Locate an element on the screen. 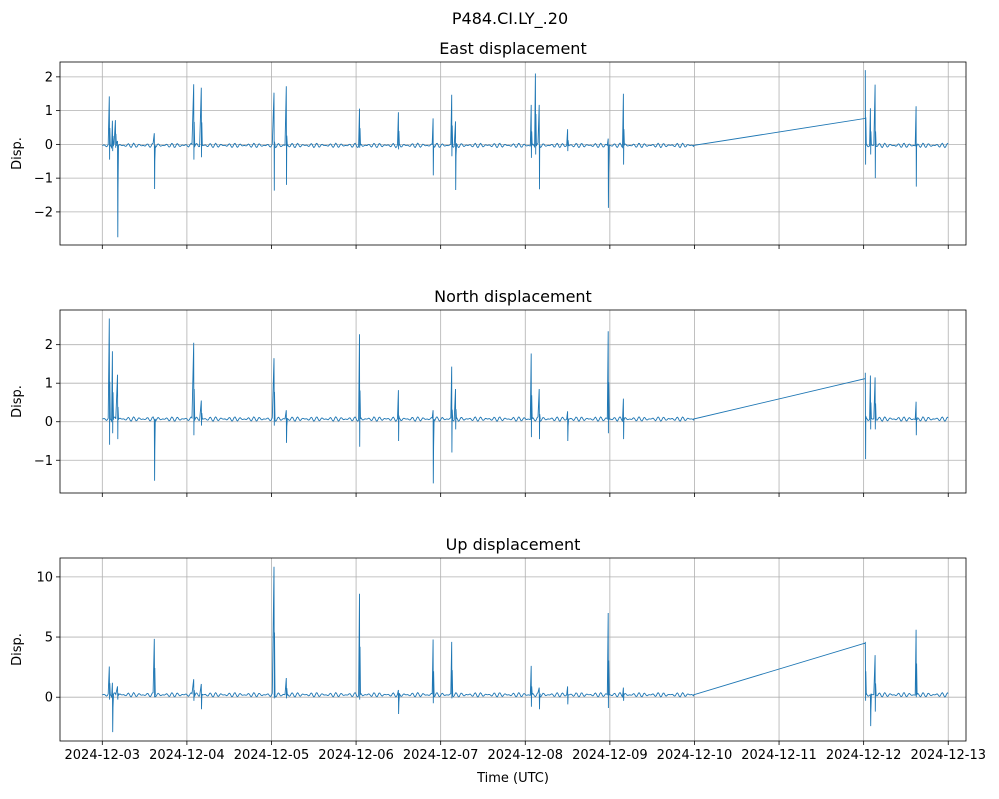  x-tick-label: 2024-12-07 is located at coordinates (441, 755).